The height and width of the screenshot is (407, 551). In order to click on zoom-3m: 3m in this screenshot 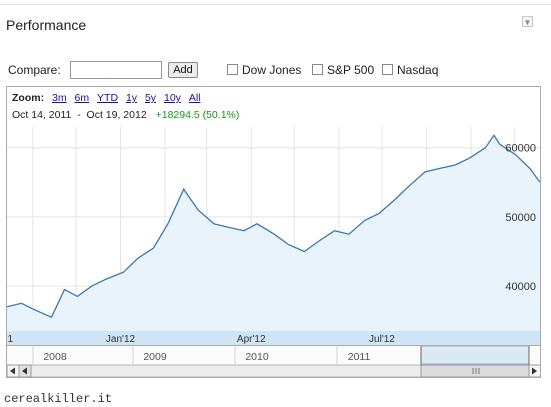, I will do `click(59, 98)`.